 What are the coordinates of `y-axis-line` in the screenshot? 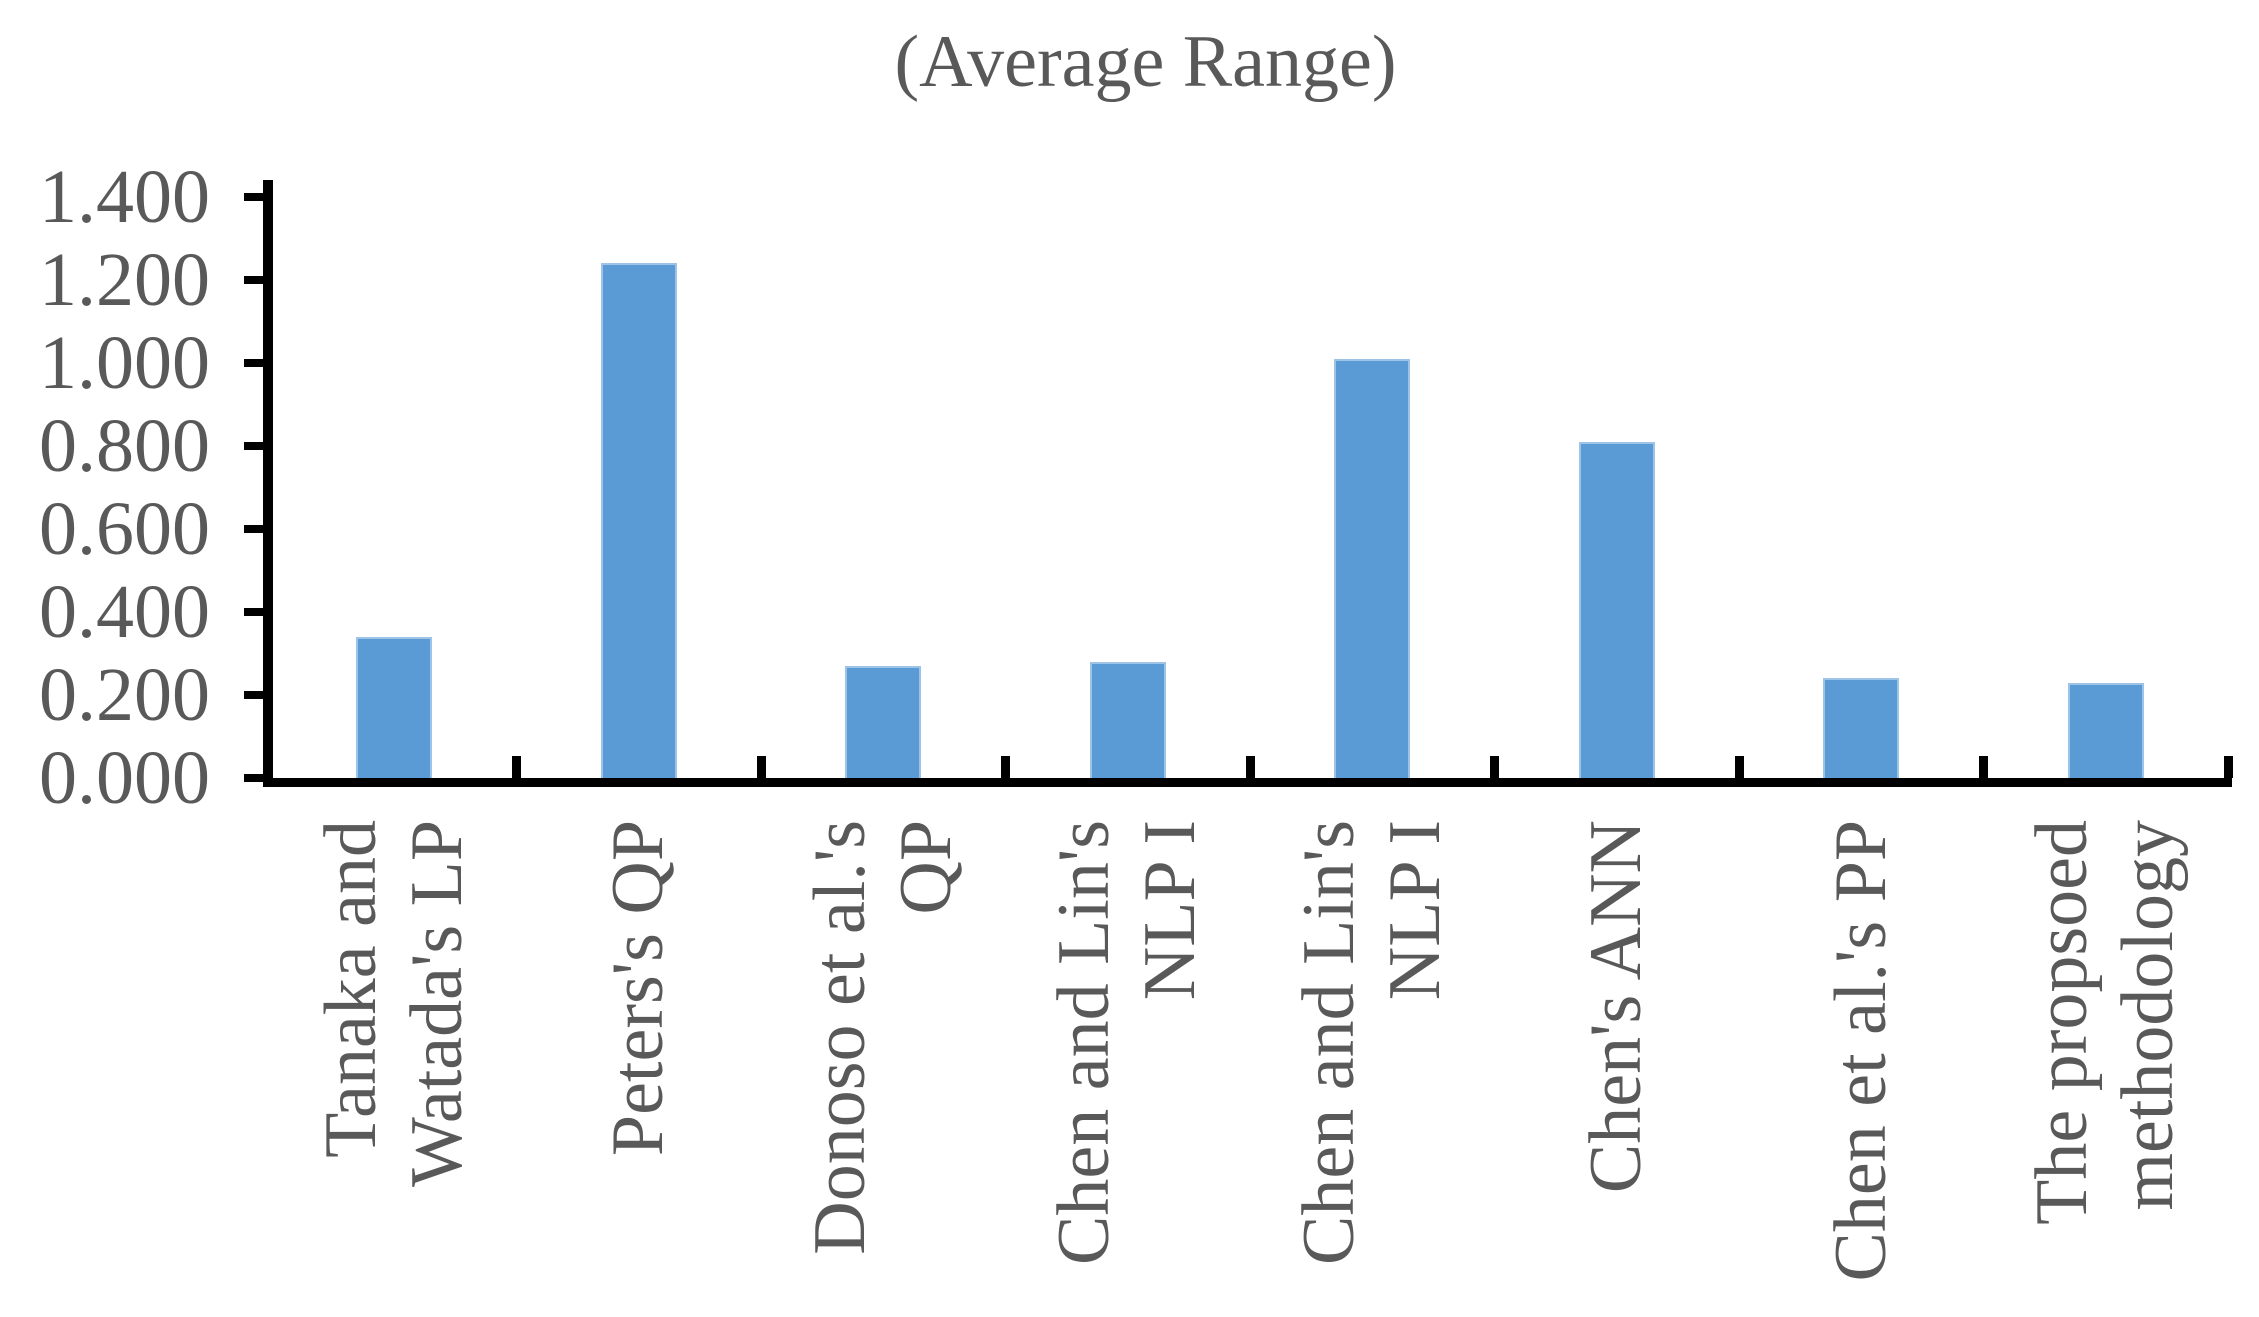 It's located at (268, 483).